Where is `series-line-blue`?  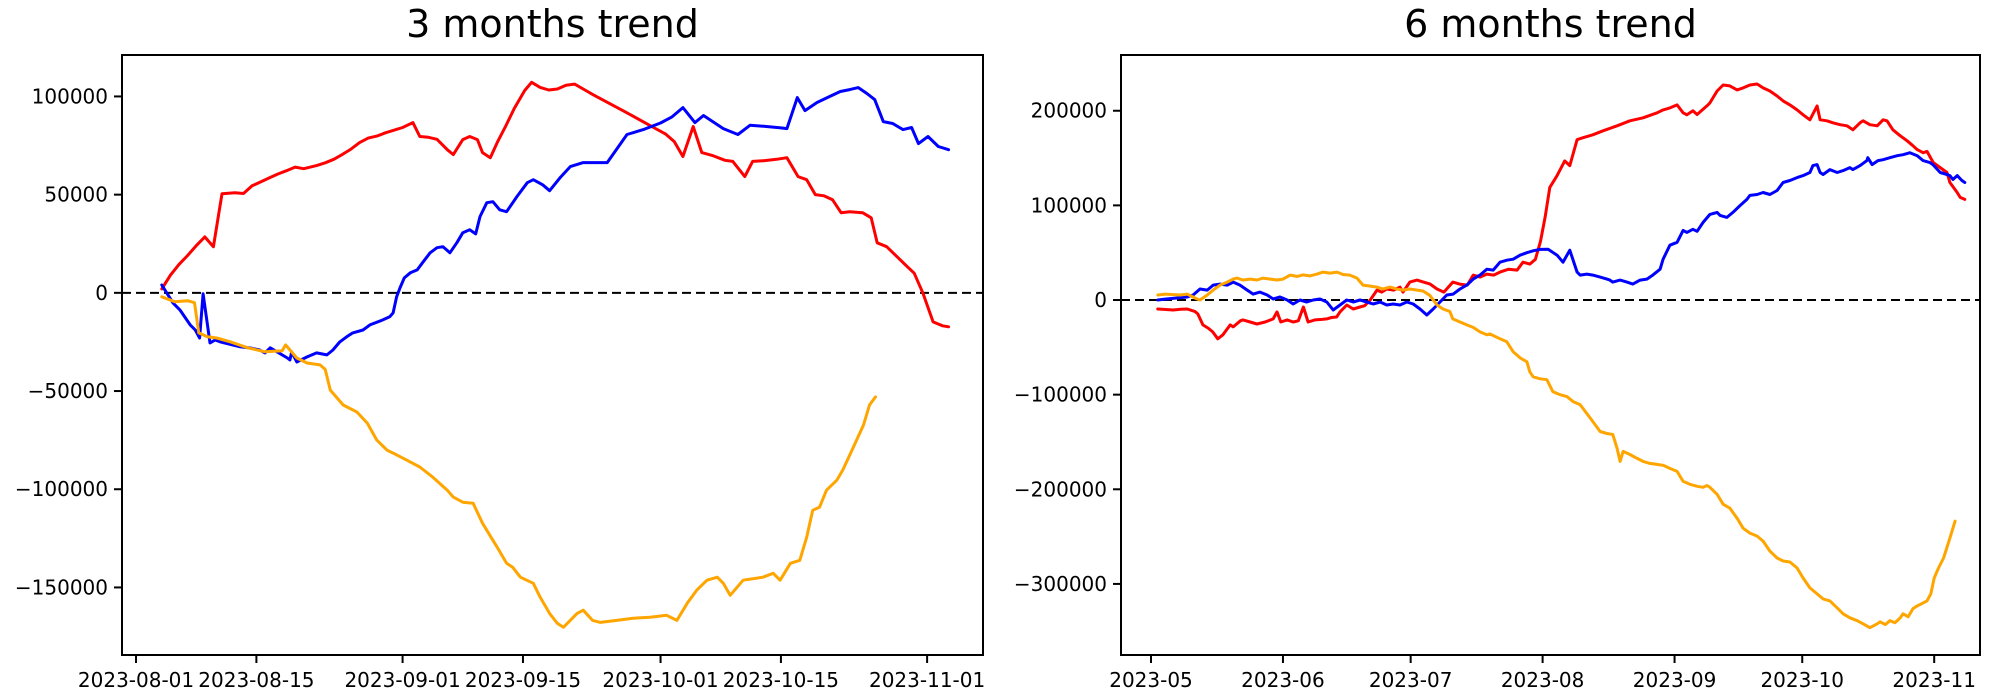 series-line-blue is located at coordinates (1561, 234).